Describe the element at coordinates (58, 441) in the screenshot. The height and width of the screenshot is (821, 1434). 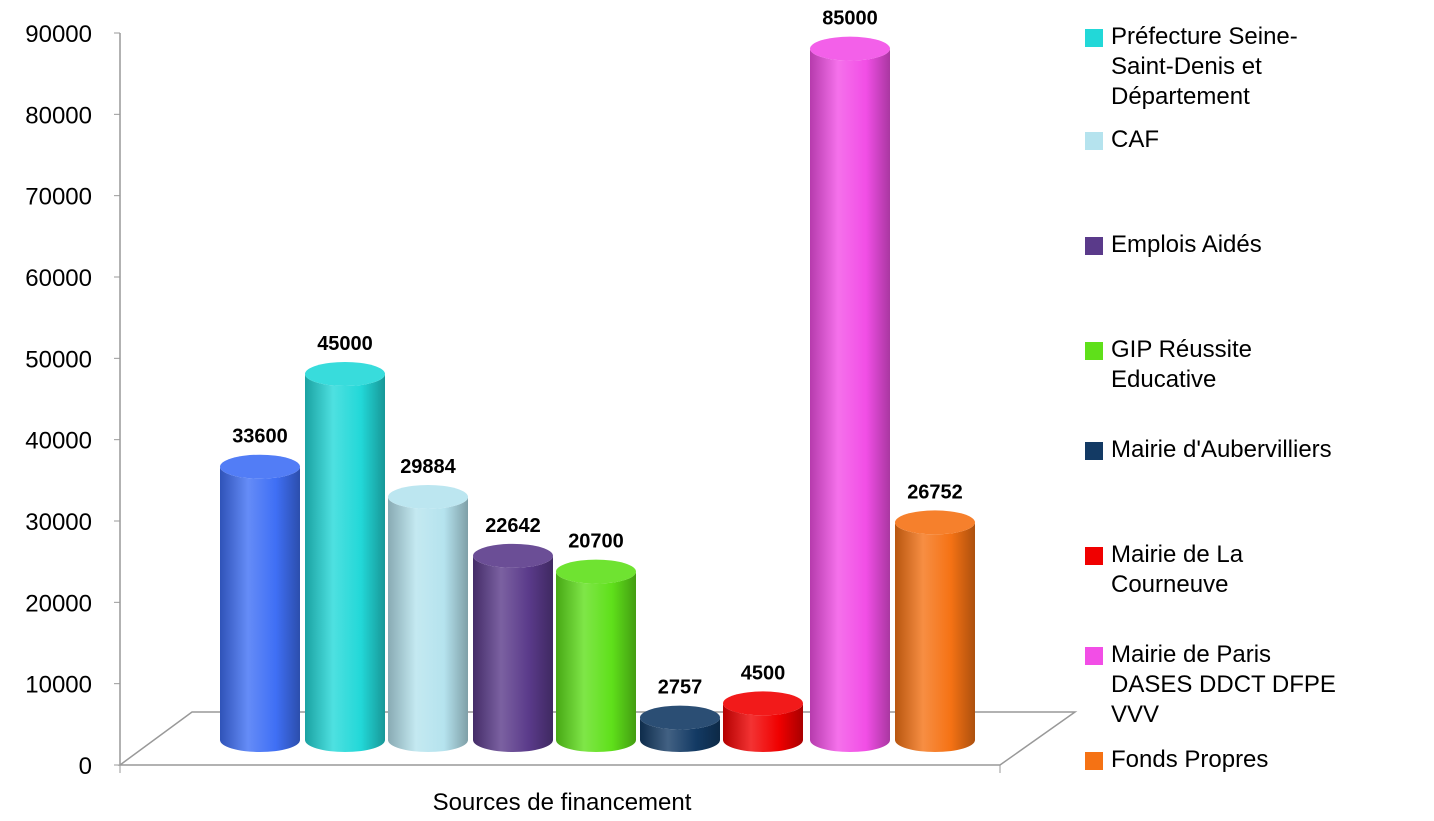
I see `y-tick-label: 40000` at that location.